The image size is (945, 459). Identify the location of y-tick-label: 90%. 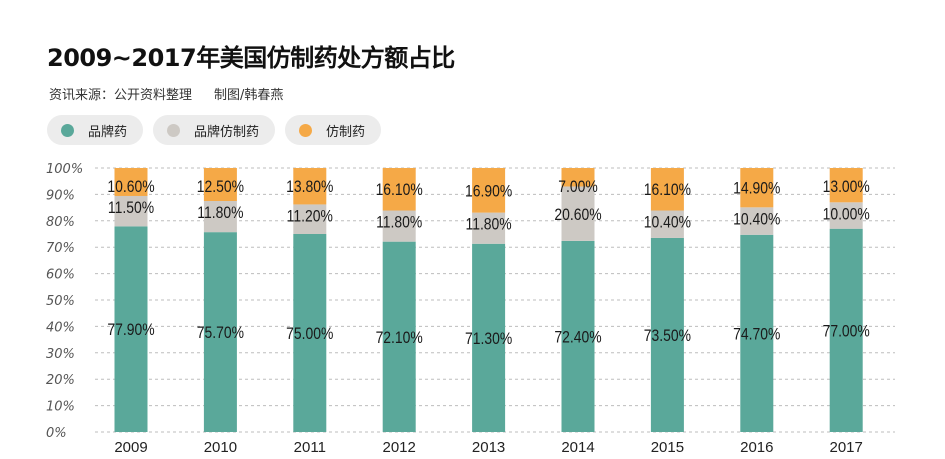
(60, 195).